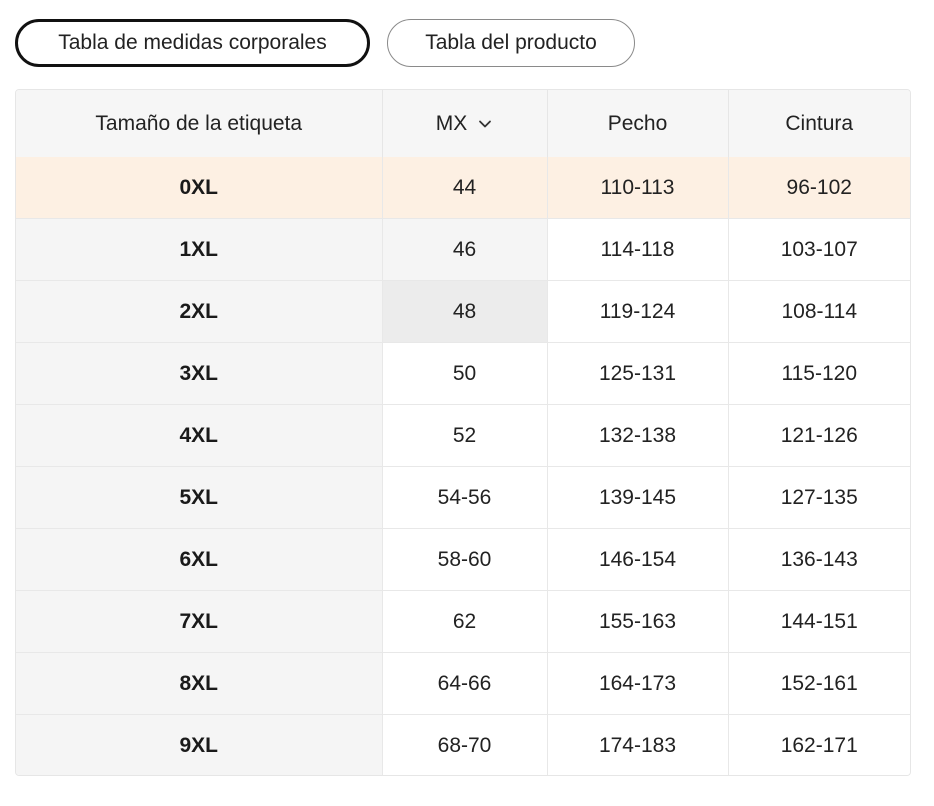 Image resolution: width=934 pixels, height=806 pixels. What do you see at coordinates (819, 249) in the screenshot?
I see `waist-cell: 103-107` at bounding box center [819, 249].